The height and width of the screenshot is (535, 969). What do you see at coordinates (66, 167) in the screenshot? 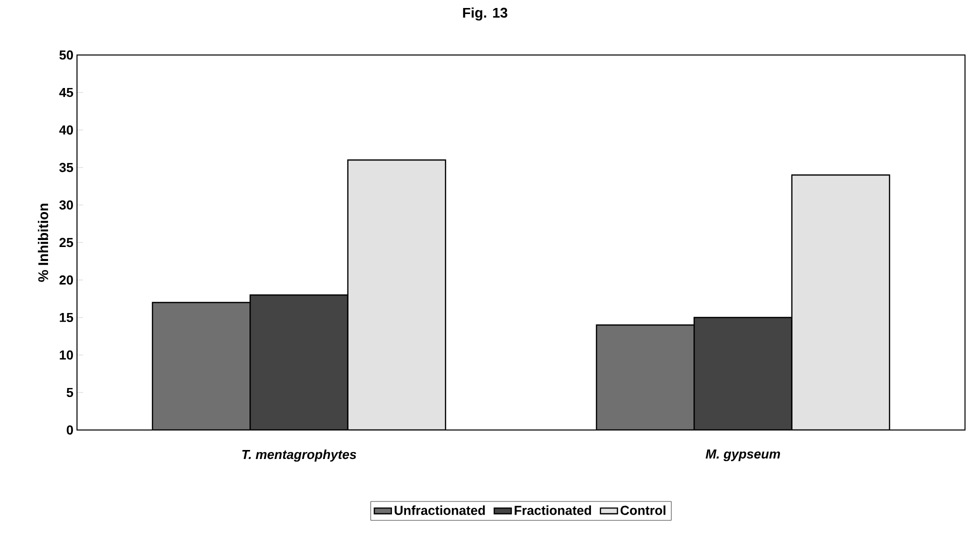
I see `y-tick-label: 35` at bounding box center [66, 167].